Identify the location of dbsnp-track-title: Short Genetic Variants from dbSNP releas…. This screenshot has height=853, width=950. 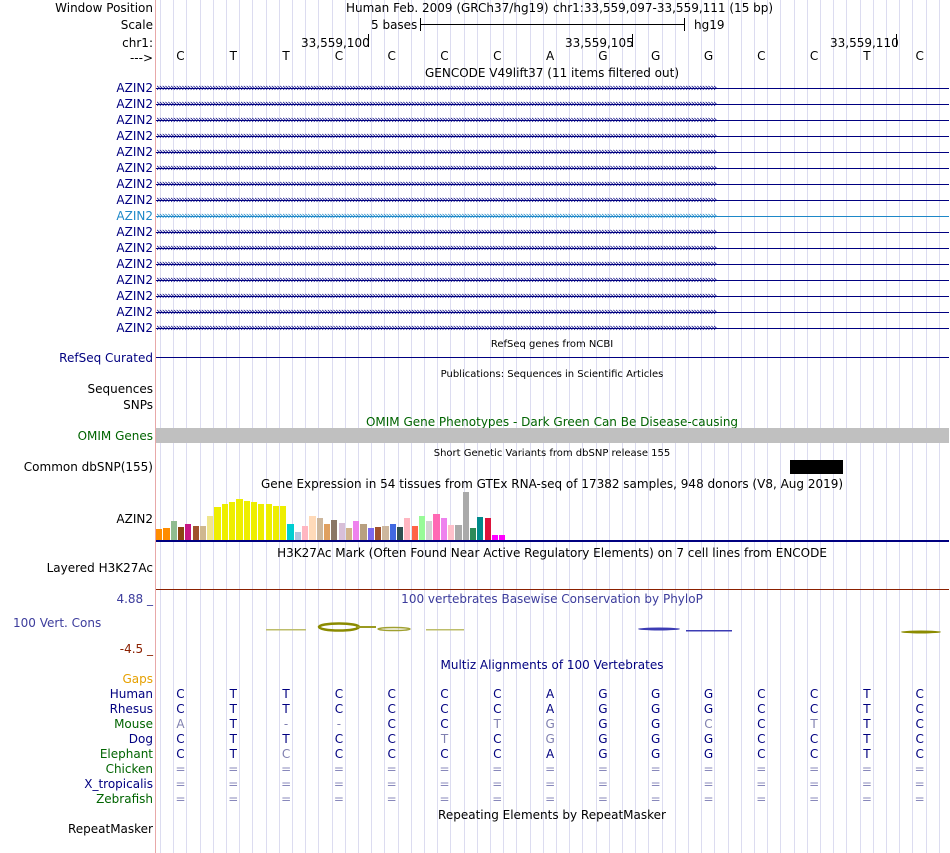
(552, 453).